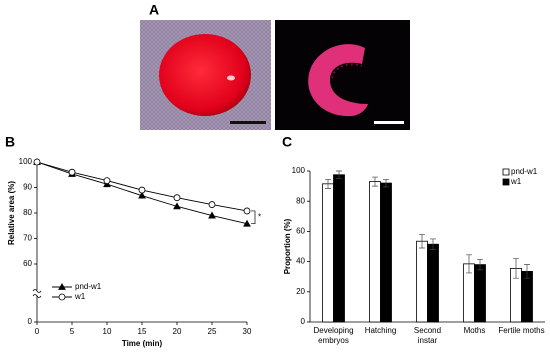 Image resolution: width=550 pixels, height=363 pixels. I want to click on x-tick-label: 30, so click(247, 331).